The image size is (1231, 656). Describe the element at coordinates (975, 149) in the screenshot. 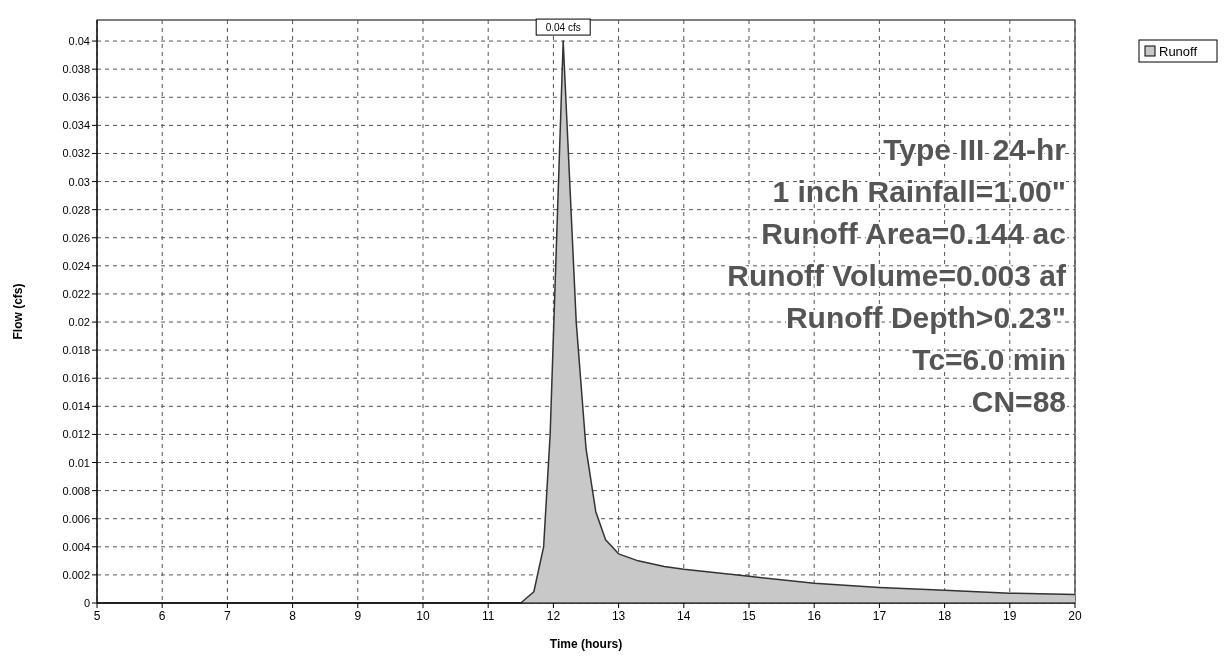

I see `annotation: Type III 24-hr` at that location.